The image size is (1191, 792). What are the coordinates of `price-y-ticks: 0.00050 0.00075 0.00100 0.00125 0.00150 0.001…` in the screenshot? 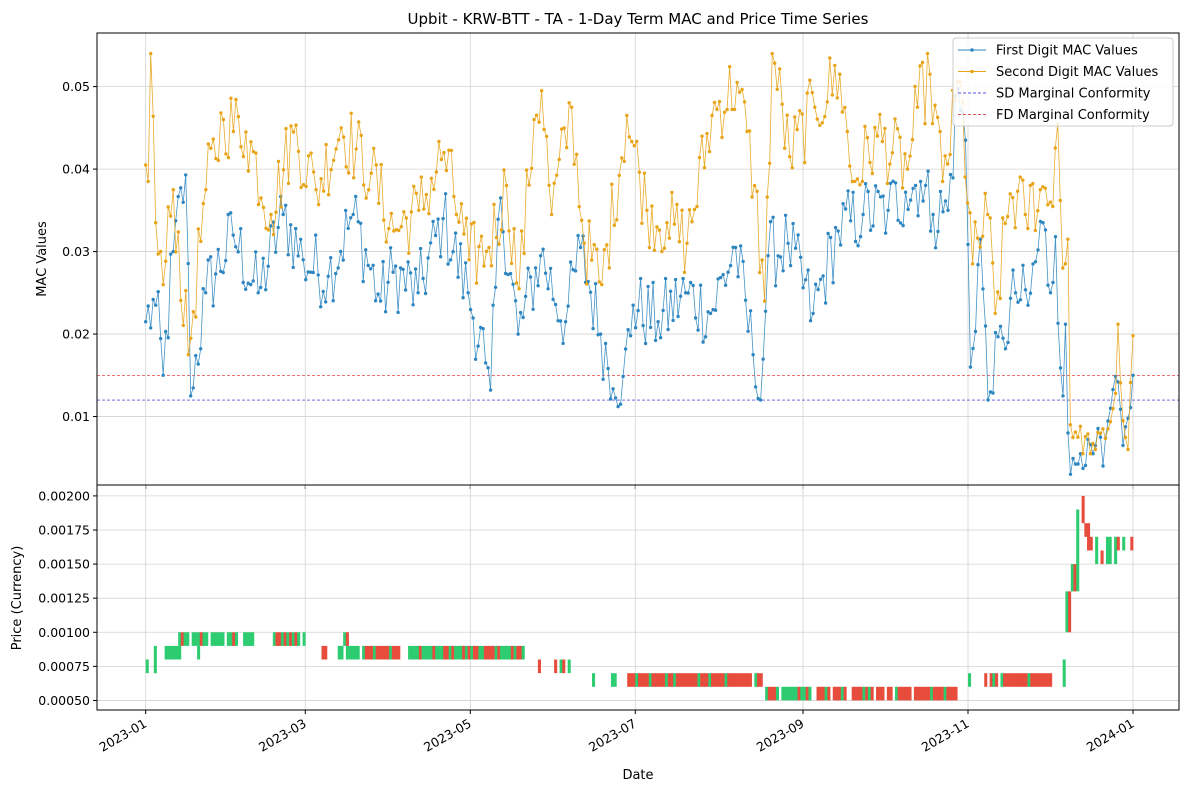 It's located at (67, 598).